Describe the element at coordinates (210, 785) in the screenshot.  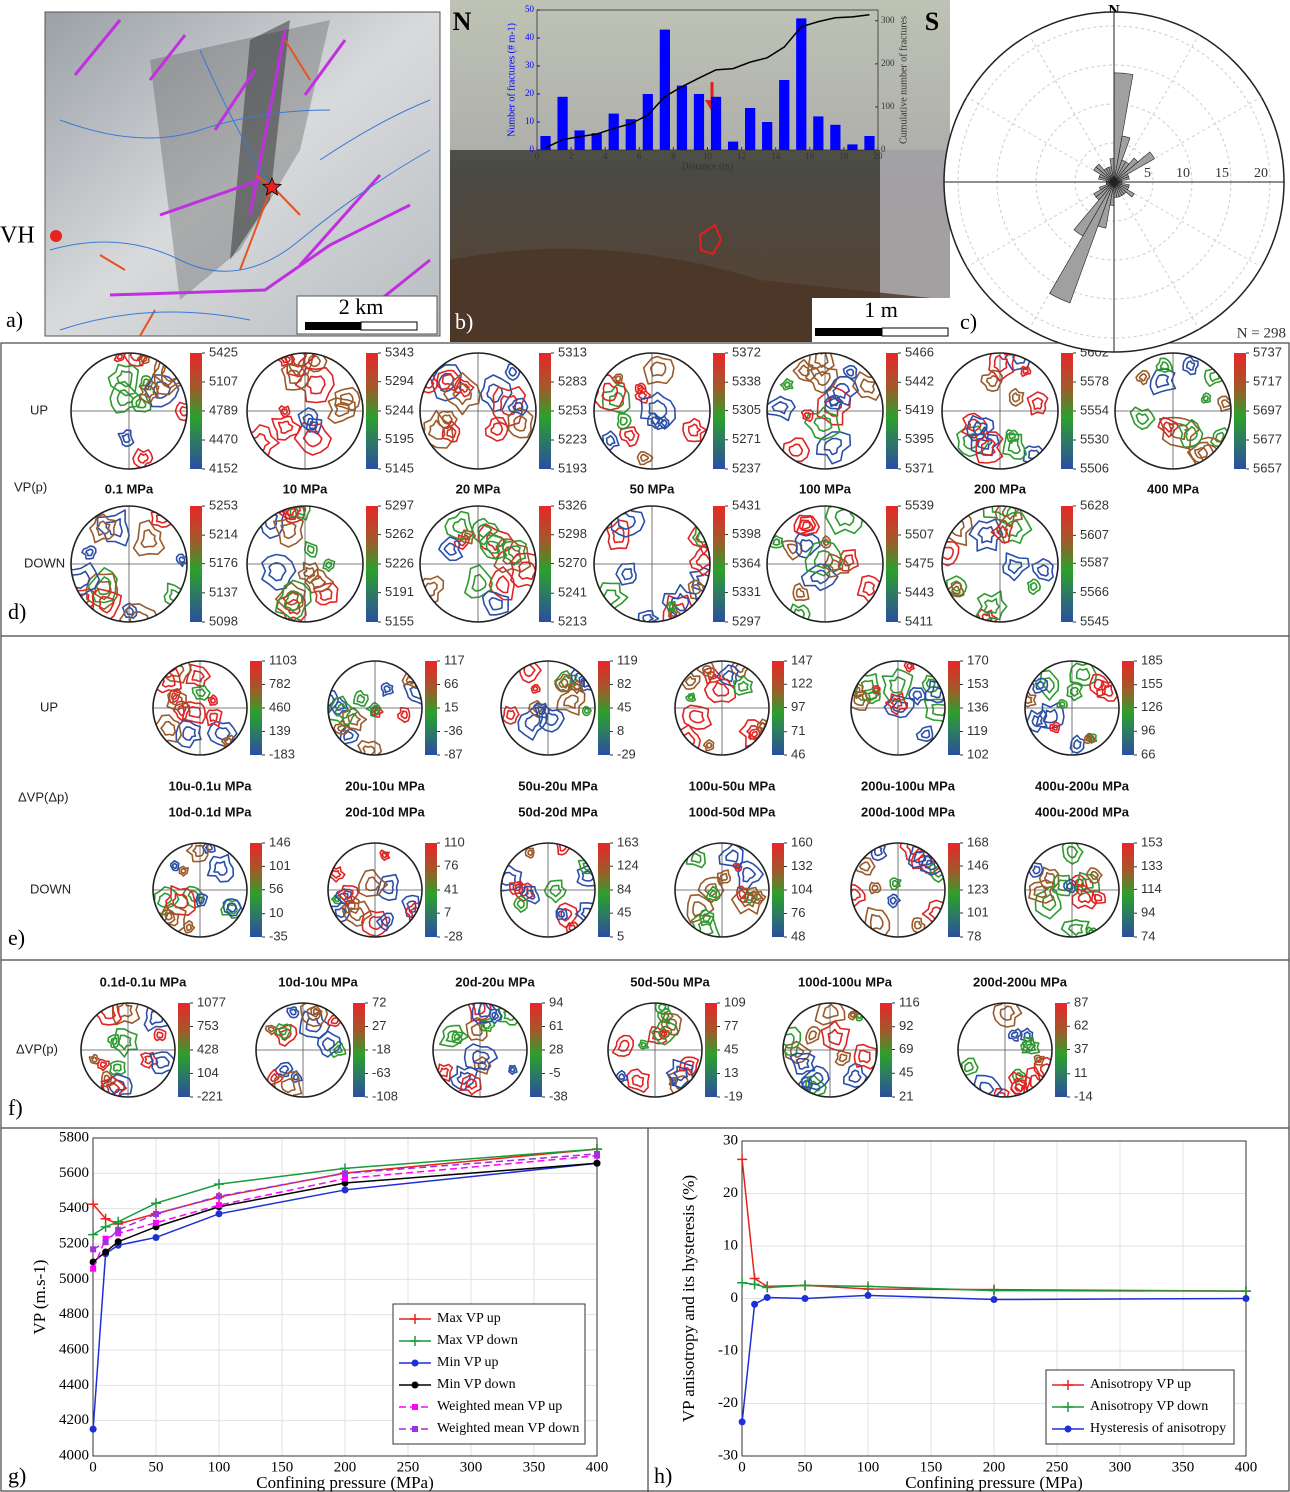
I see `pressure-label: 10u-0.1u MPa` at that location.